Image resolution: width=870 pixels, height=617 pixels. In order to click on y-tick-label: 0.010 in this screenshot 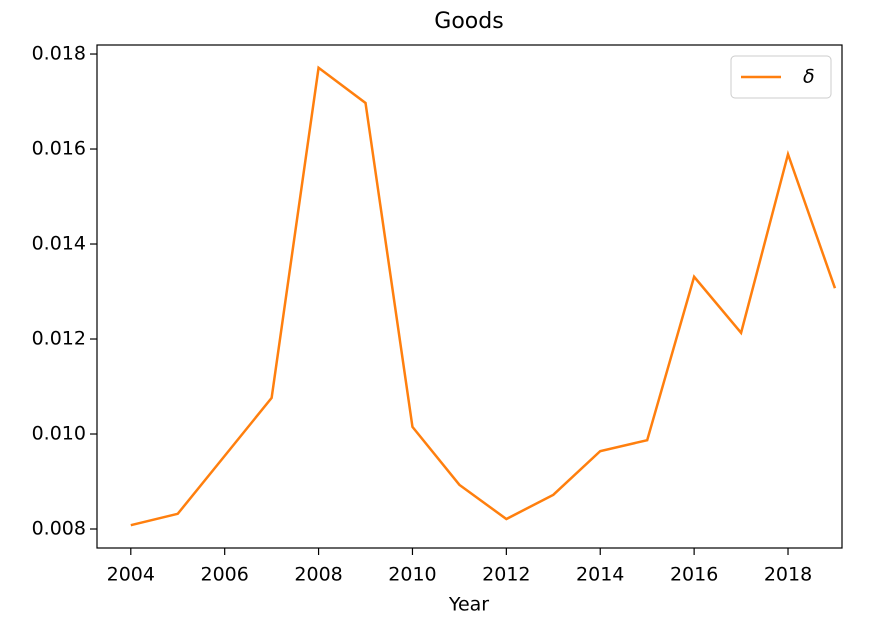, I will do `click(59, 434)`.